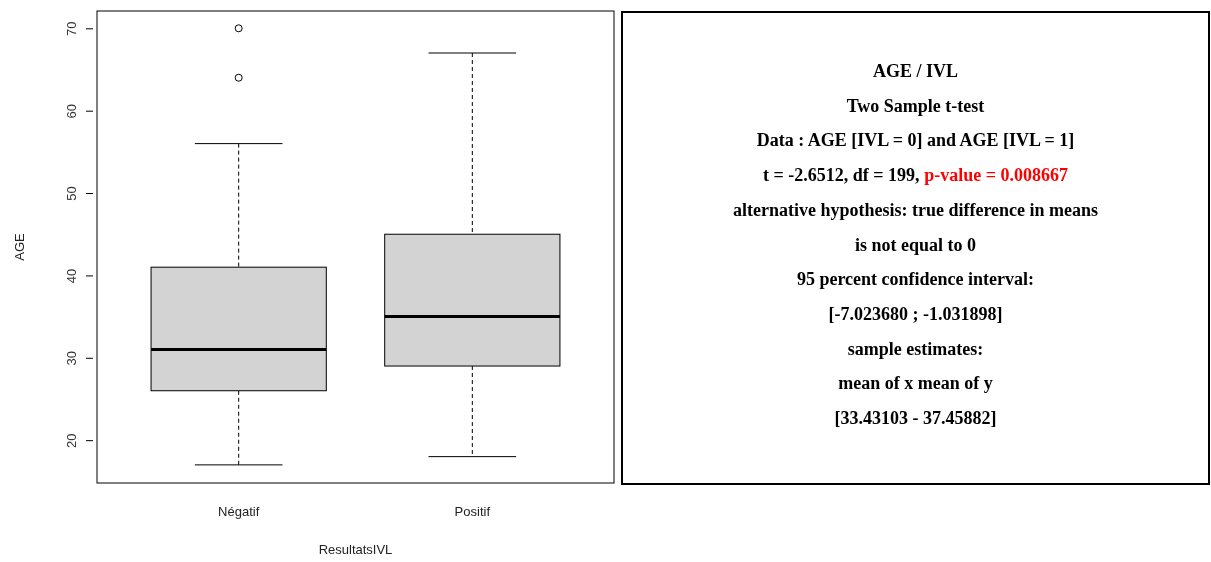  Describe the element at coordinates (19, 246) in the screenshot. I see `y-axis-title: AGE` at that location.